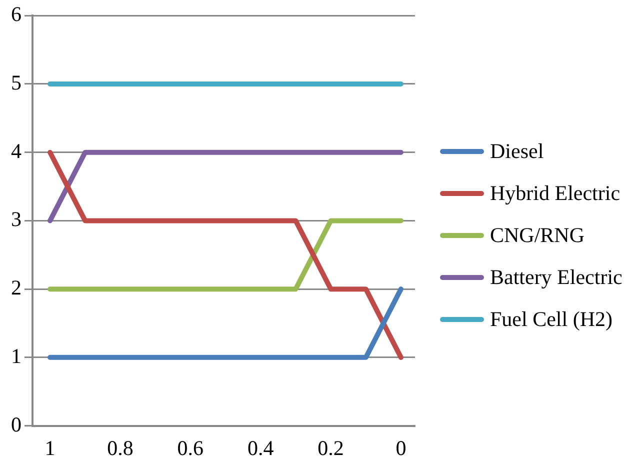 The height and width of the screenshot is (470, 631). What do you see at coordinates (401, 448) in the screenshot?
I see `x-tick-label: 0` at bounding box center [401, 448].